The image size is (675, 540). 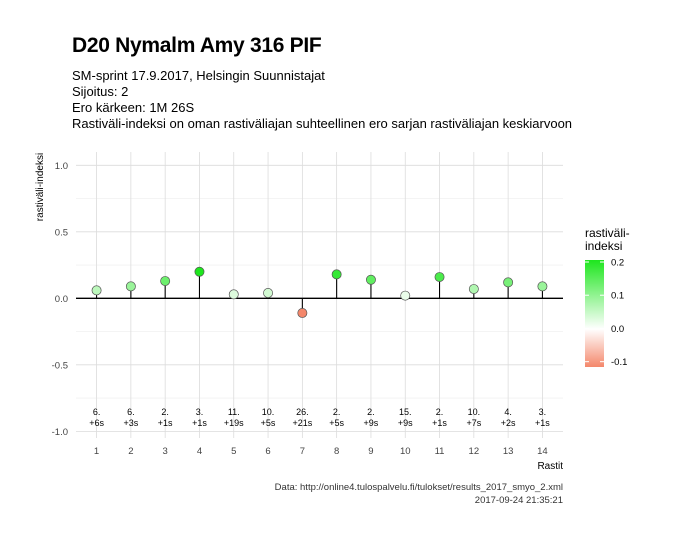 What do you see at coordinates (267, 451) in the screenshot?
I see `x-tick-label: 6` at bounding box center [267, 451].